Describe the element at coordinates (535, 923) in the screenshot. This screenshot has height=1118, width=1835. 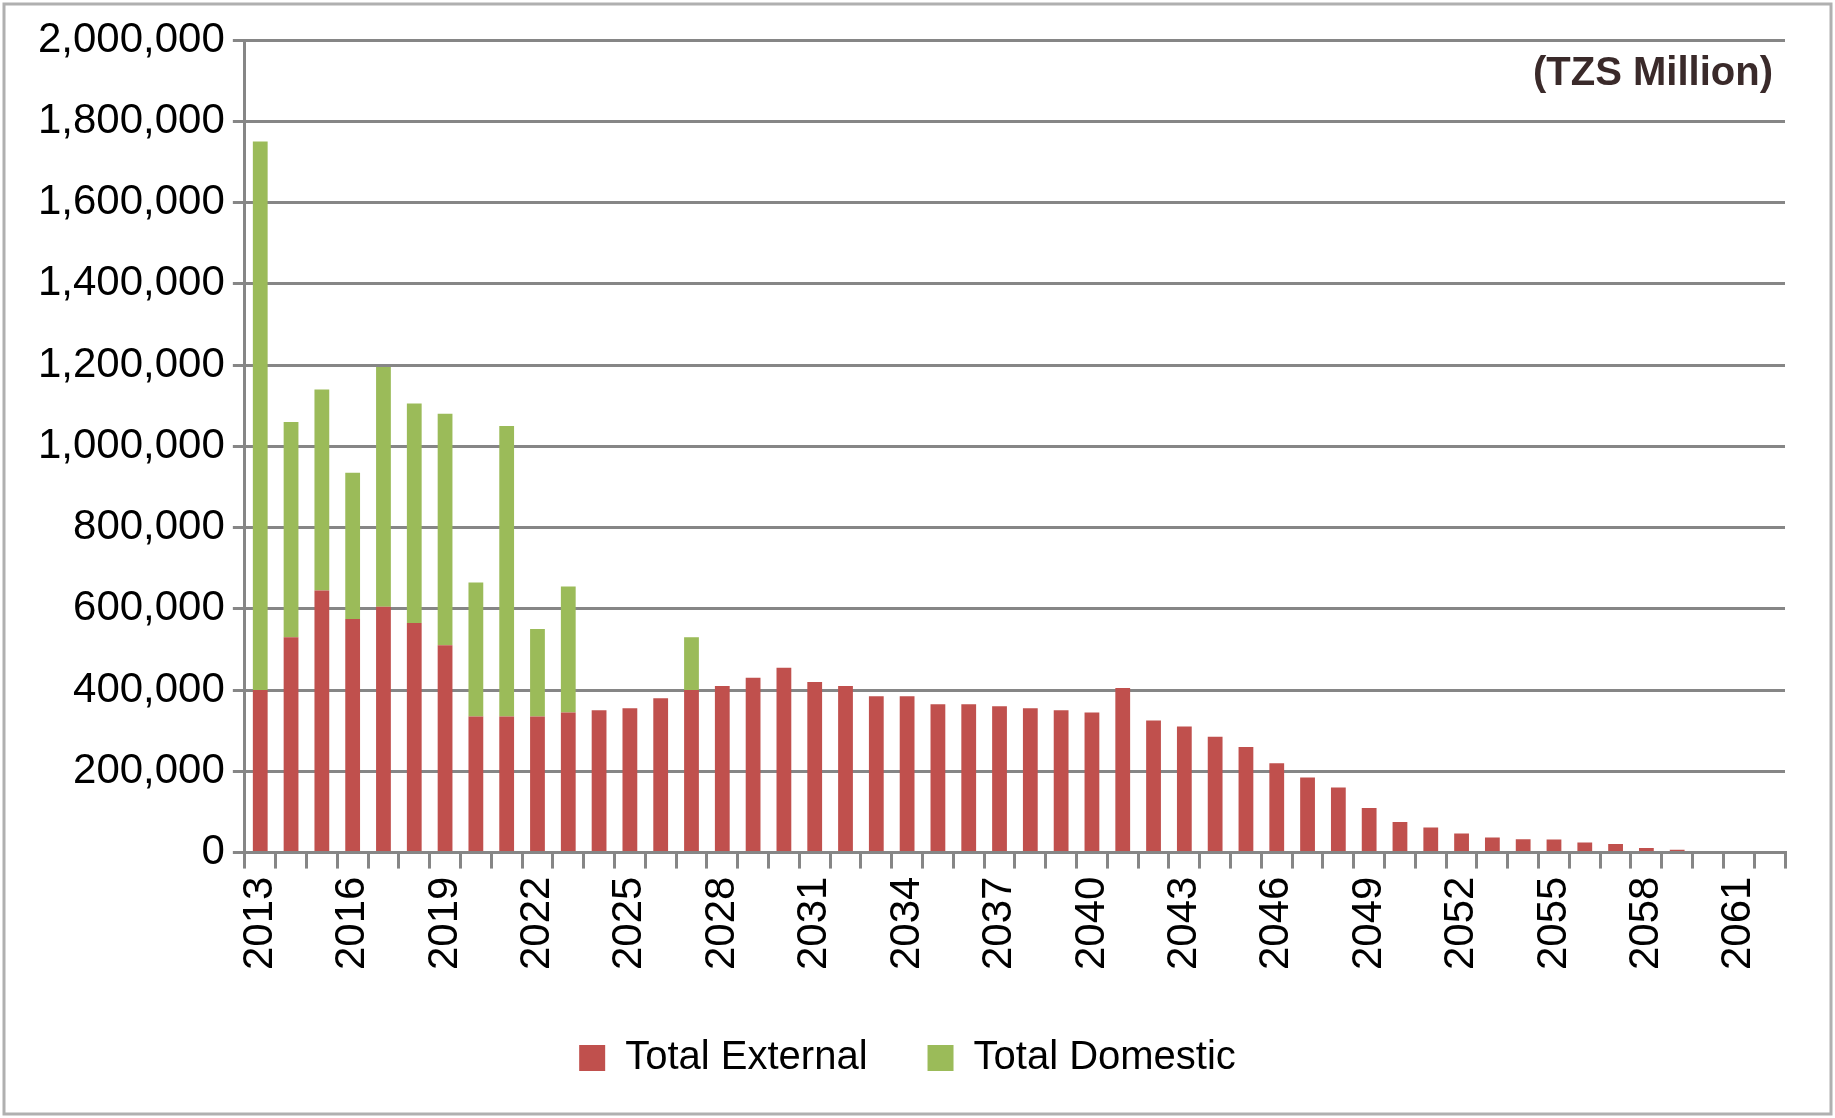
I see `x-tick-label: 2022` at that location.